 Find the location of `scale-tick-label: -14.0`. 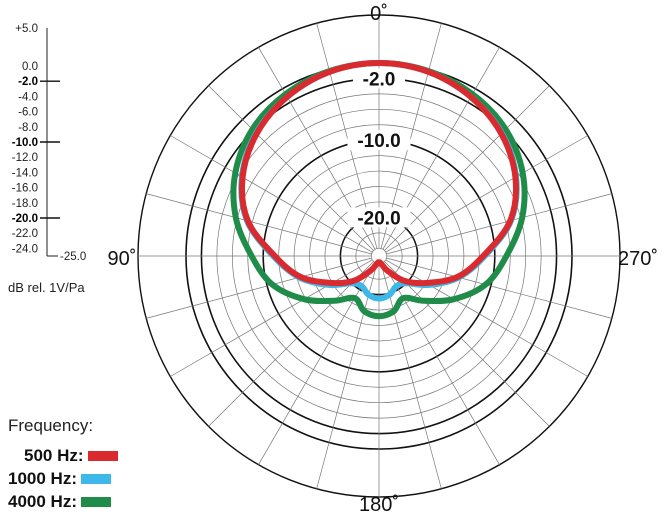

scale-tick-label: -14.0 is located at coordinates (25, 173).